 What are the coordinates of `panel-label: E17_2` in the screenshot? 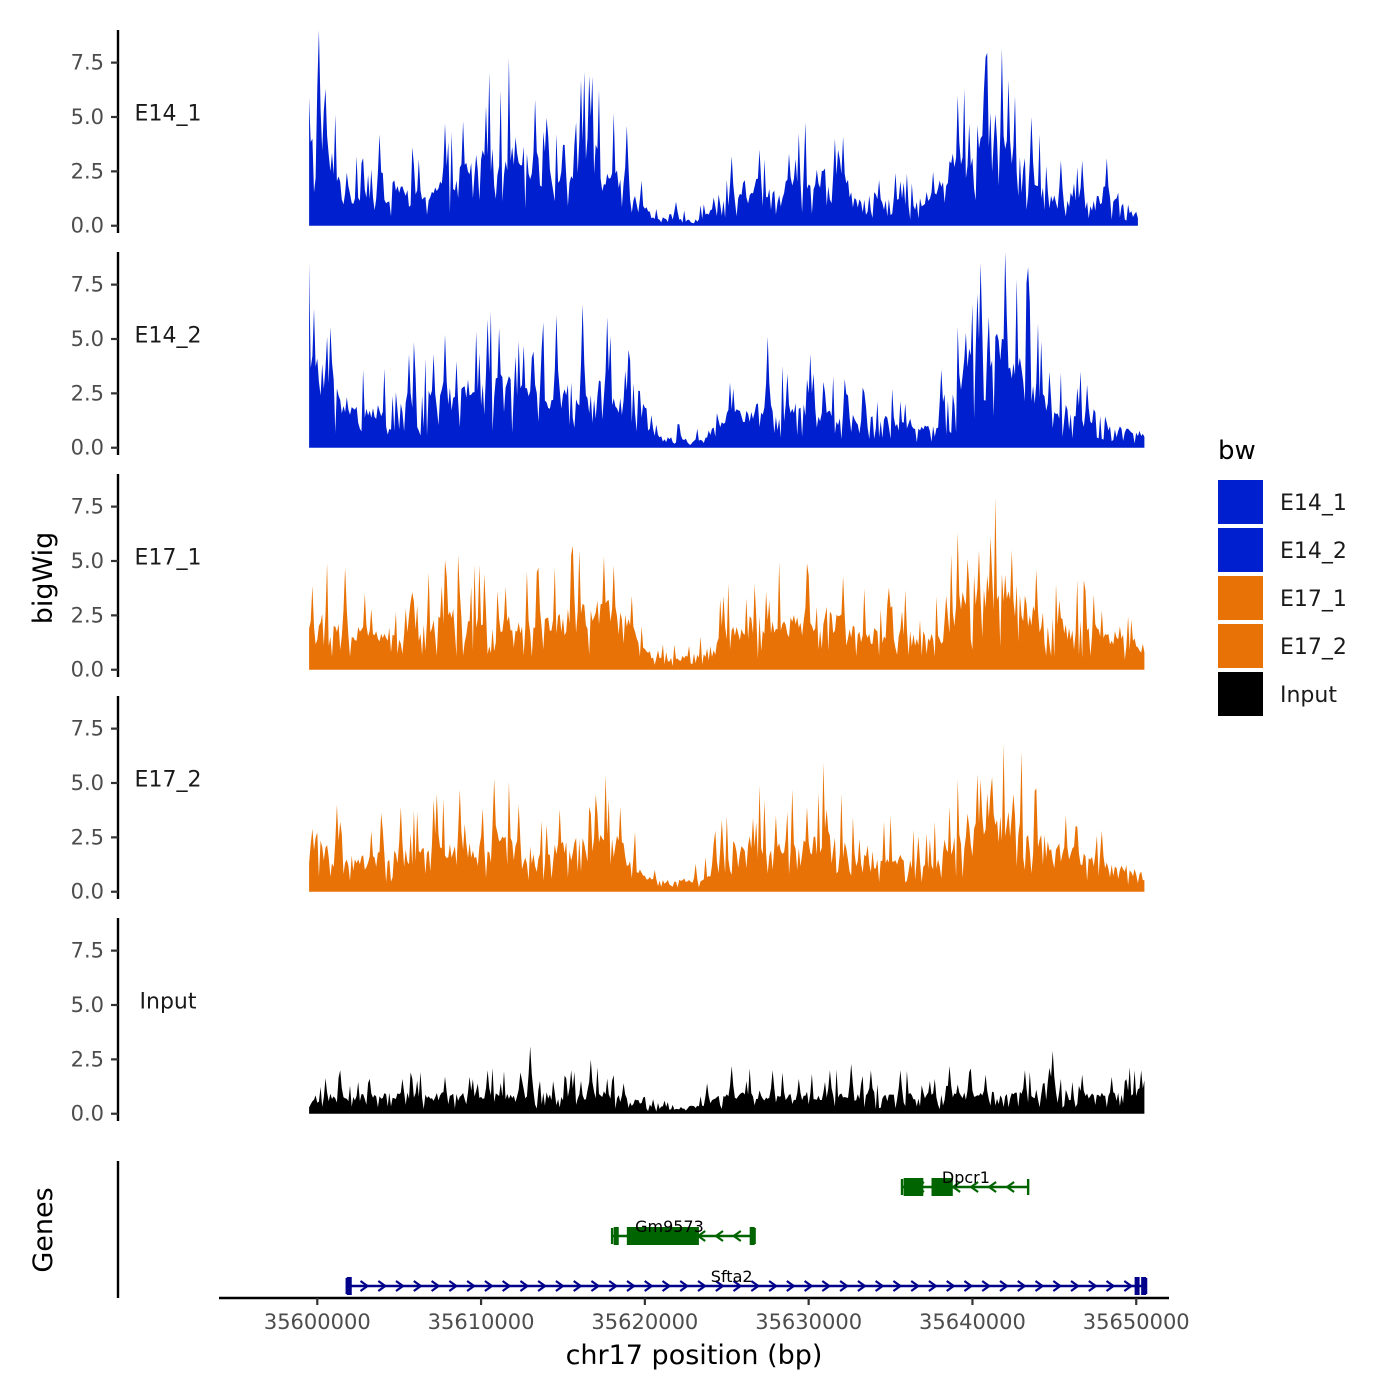 It's located at (168, 780).